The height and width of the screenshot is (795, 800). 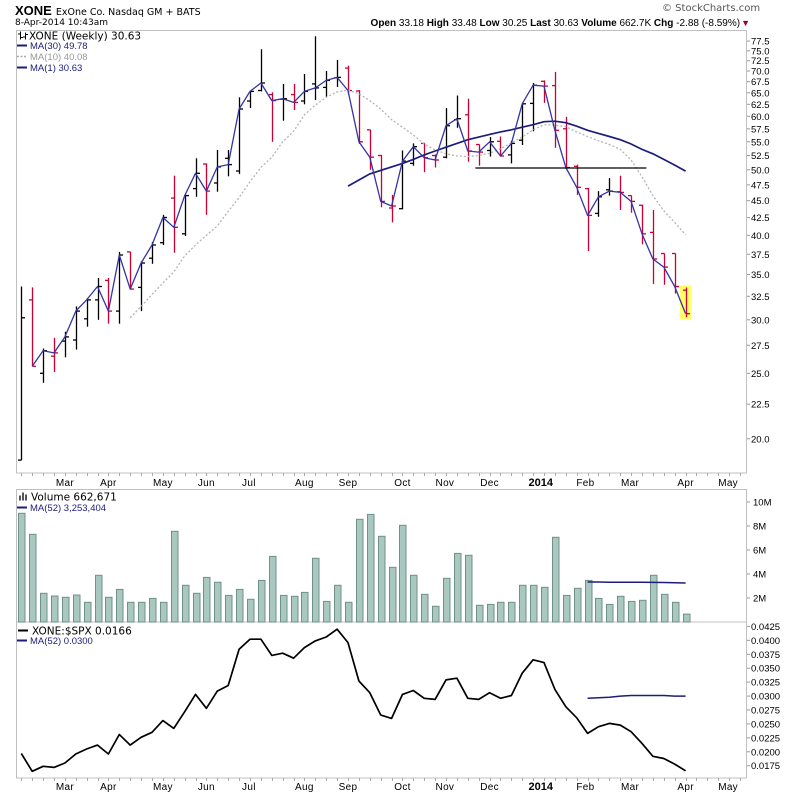 I want to click on ratio-axis-label: 0.0400, so click(x=765, y=641).